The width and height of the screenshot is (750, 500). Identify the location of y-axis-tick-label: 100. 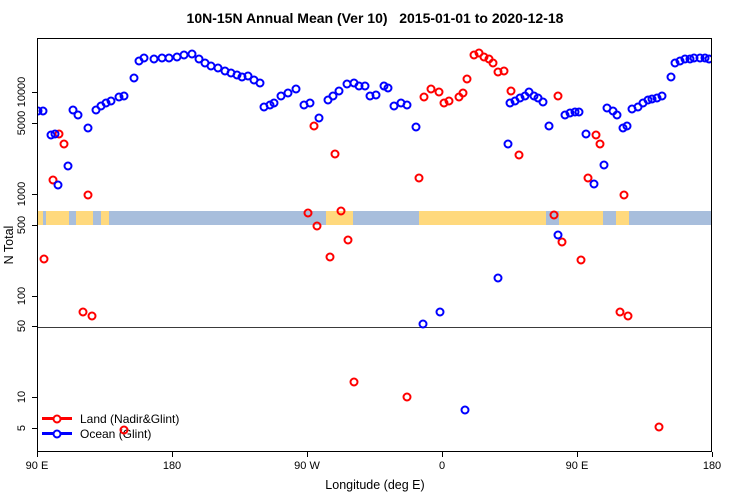
(22, 295).